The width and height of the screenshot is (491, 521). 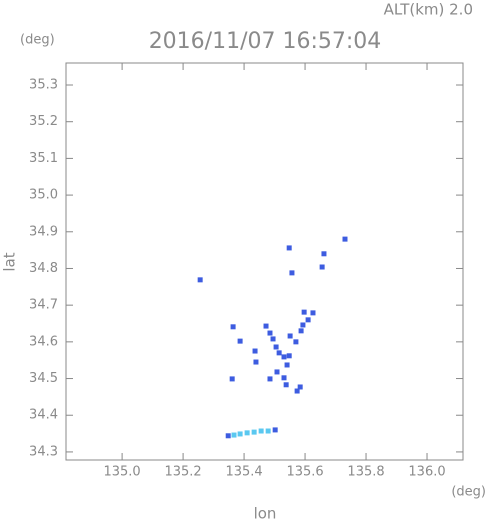 I want to click on y-tick-label: 34.7, so click(x=43, y=305).